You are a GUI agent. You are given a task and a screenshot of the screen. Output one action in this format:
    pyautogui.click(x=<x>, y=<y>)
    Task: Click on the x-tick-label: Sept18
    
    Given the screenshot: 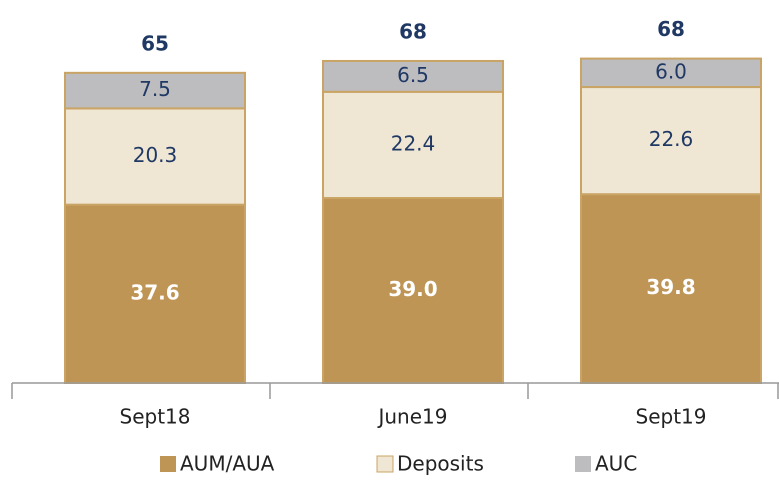 What is the action you would take?
    pyautogui.click(x=155, y=417)
    